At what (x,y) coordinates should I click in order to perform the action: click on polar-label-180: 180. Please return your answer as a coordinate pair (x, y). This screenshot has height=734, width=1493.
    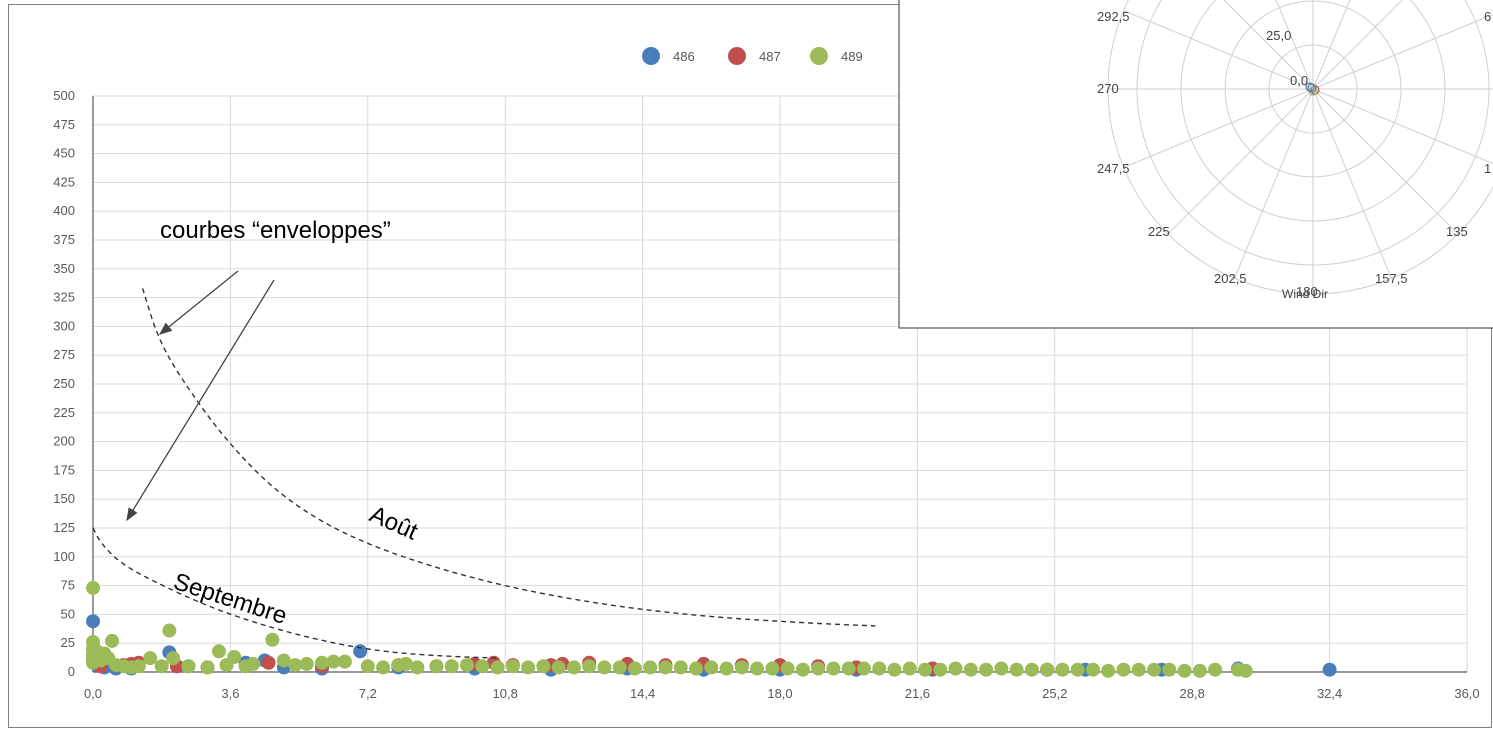
    Looking at the image, I should click on (1307, 291).